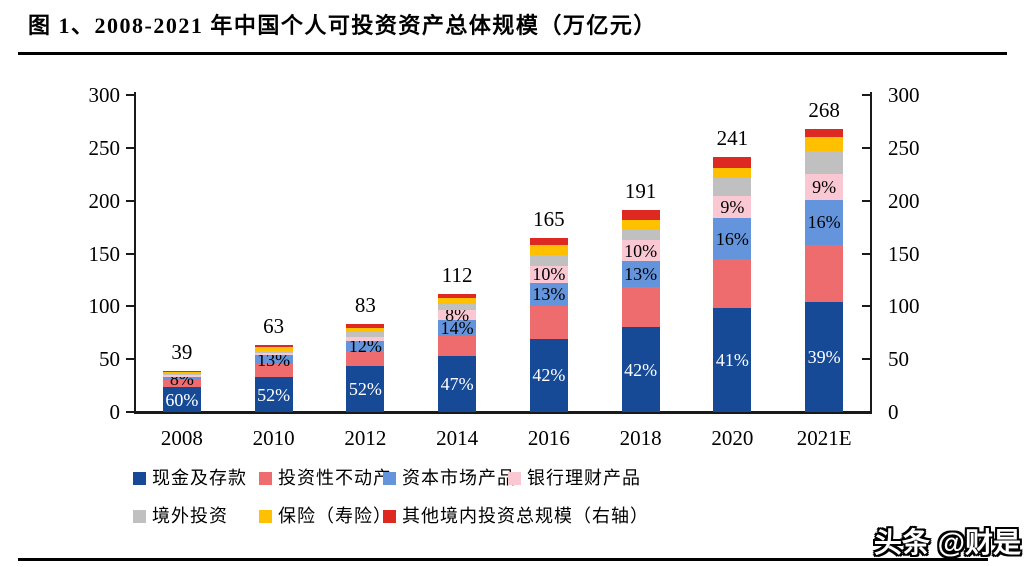 This screenshot has height=567, width=1025. What do you see at coordinates (274, 326) in the screenshot?
I see `bar-total-label: 63` at bounding box center [274, 326].